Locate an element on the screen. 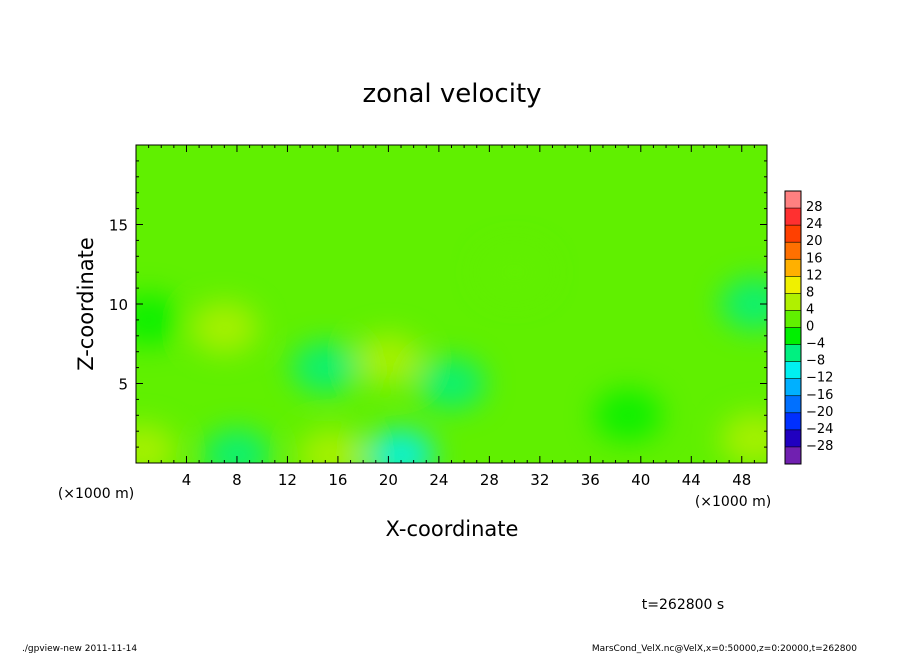  colorbar-label: 16 is located at coordinates (814, 258).